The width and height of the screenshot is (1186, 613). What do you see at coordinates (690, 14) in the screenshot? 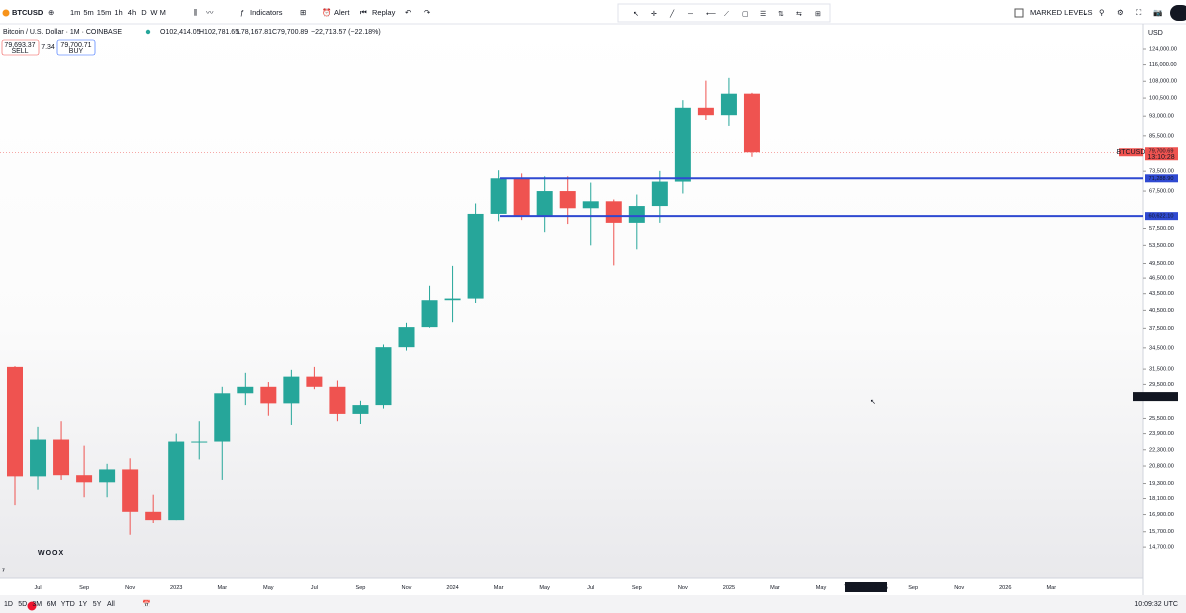
I see `hline-tool: ─` at bounding box center [690, 14].